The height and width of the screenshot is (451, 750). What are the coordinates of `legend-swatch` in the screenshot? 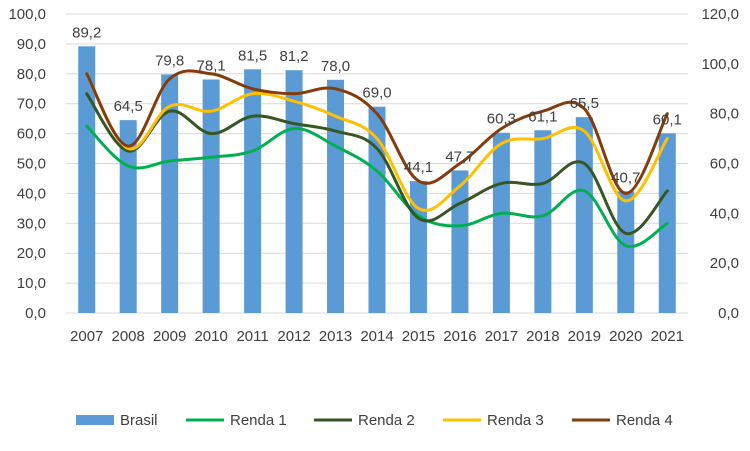 It's located at (95, 420).